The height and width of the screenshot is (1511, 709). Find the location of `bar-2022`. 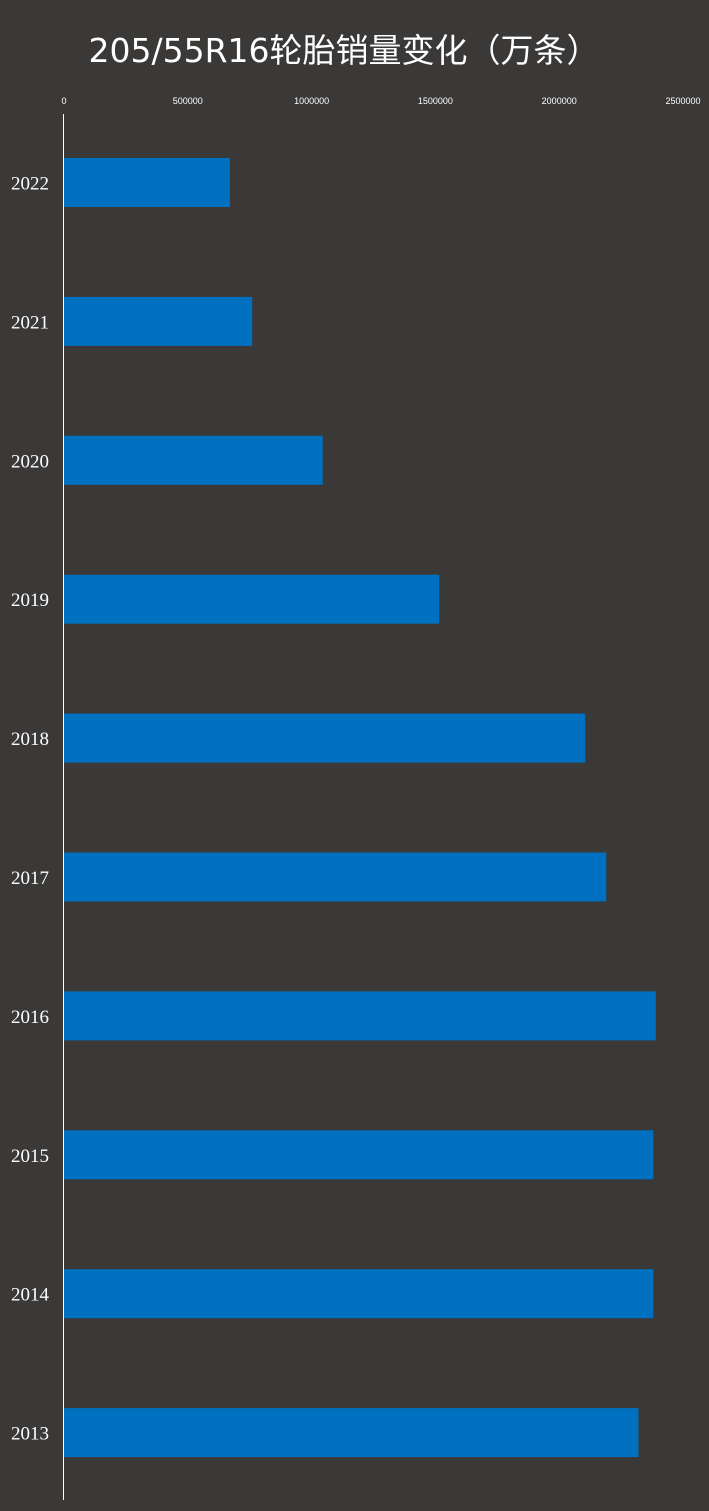

bar-2022 is located at coordinates (147, 182).